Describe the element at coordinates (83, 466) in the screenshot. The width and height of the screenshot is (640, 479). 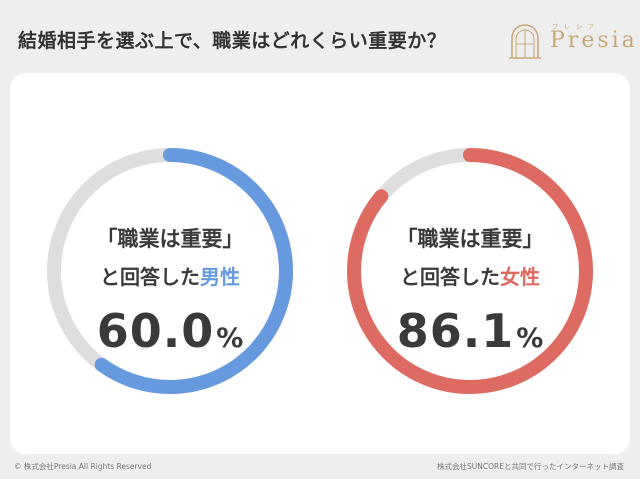
I see `copyright-text: © 株式会社Presia All Rights Reserved` at that location.